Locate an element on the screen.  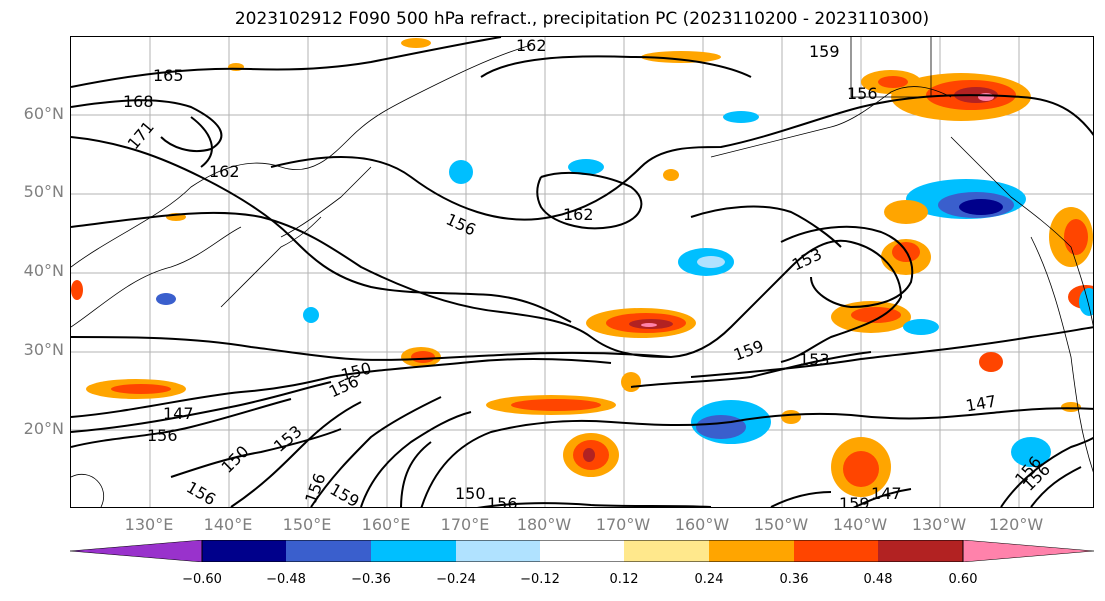
colorbar-tick: −0.60 is located at coordinates (202, 579).